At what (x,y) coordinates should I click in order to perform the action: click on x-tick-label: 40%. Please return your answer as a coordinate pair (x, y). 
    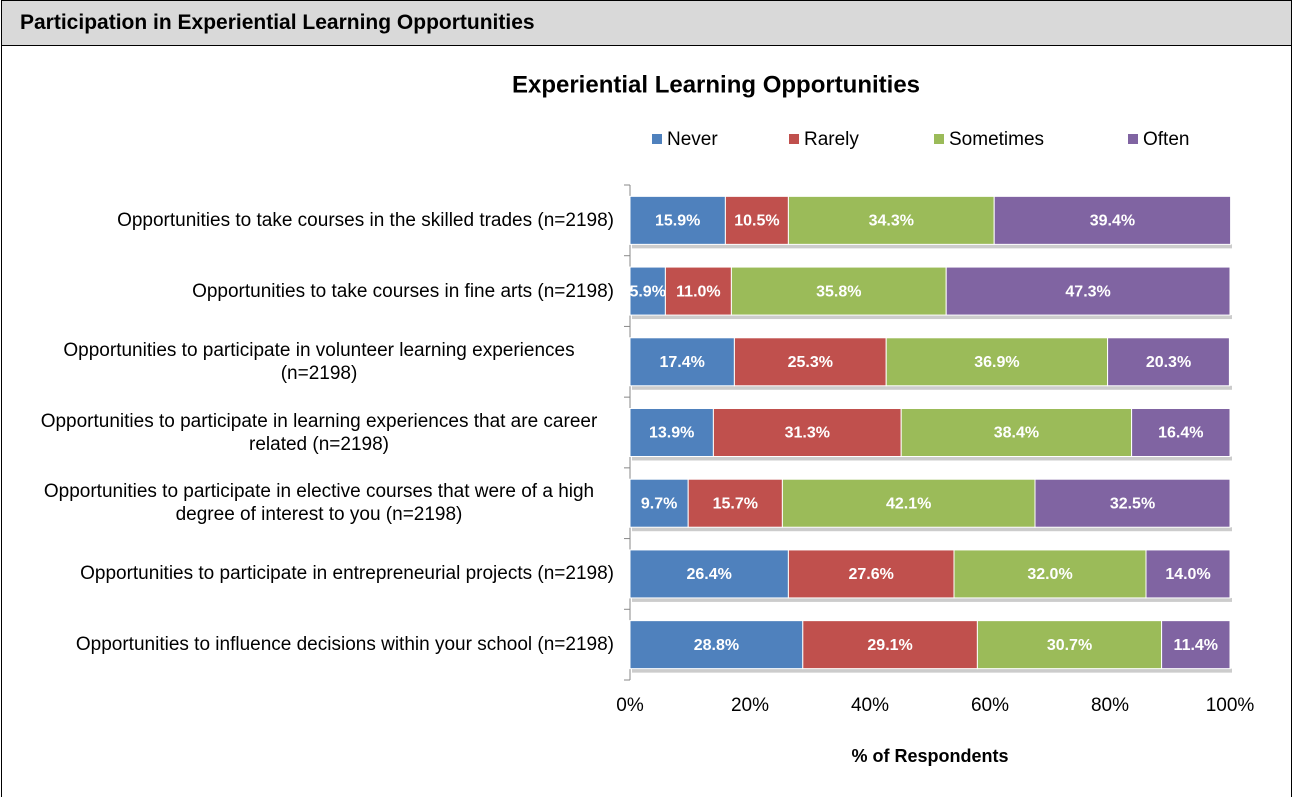
    Looking at the image, I should click on (870, 705).